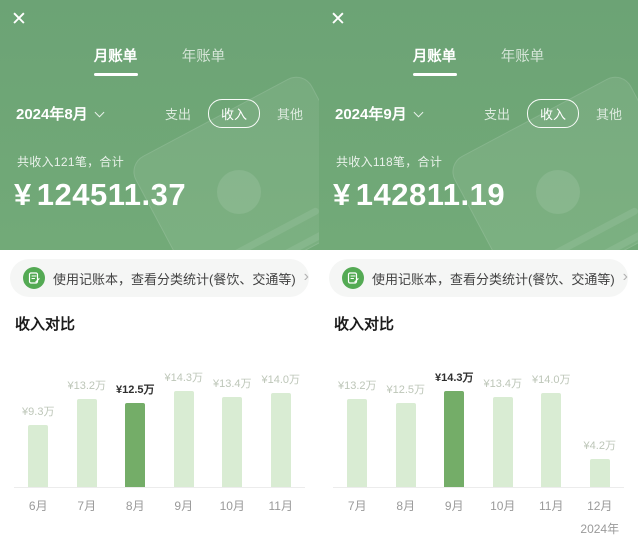 The height and width of the screenshot is (559, 638). Describe the element at coordinates (551, 506) in the screenshot. I see `x-axis-label: 11月` at that location.